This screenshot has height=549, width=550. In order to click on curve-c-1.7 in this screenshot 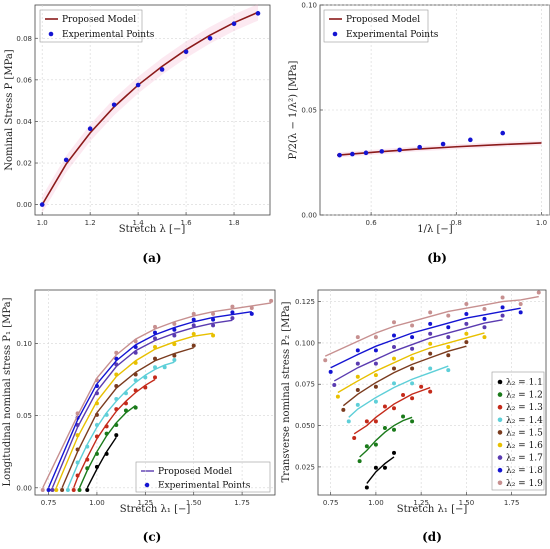, I will do `click(142, 404)`.